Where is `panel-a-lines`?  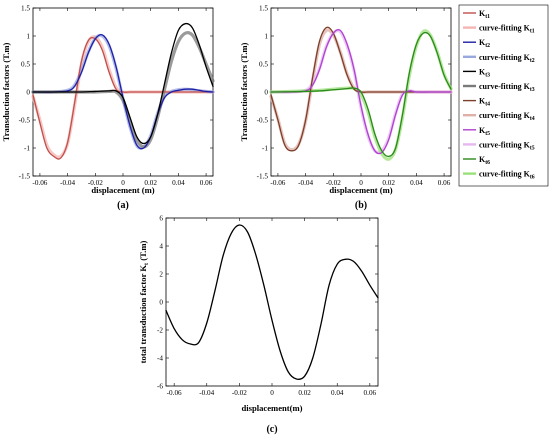
panel-a-lines is located at coordinates (123, 91).